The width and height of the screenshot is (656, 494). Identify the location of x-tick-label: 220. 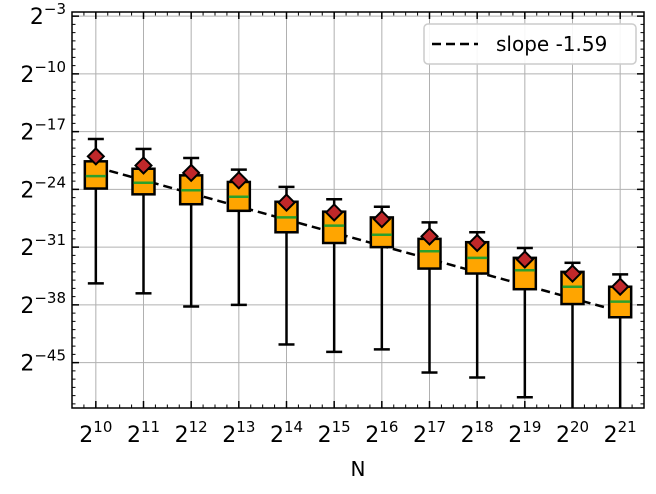
(572, 433).